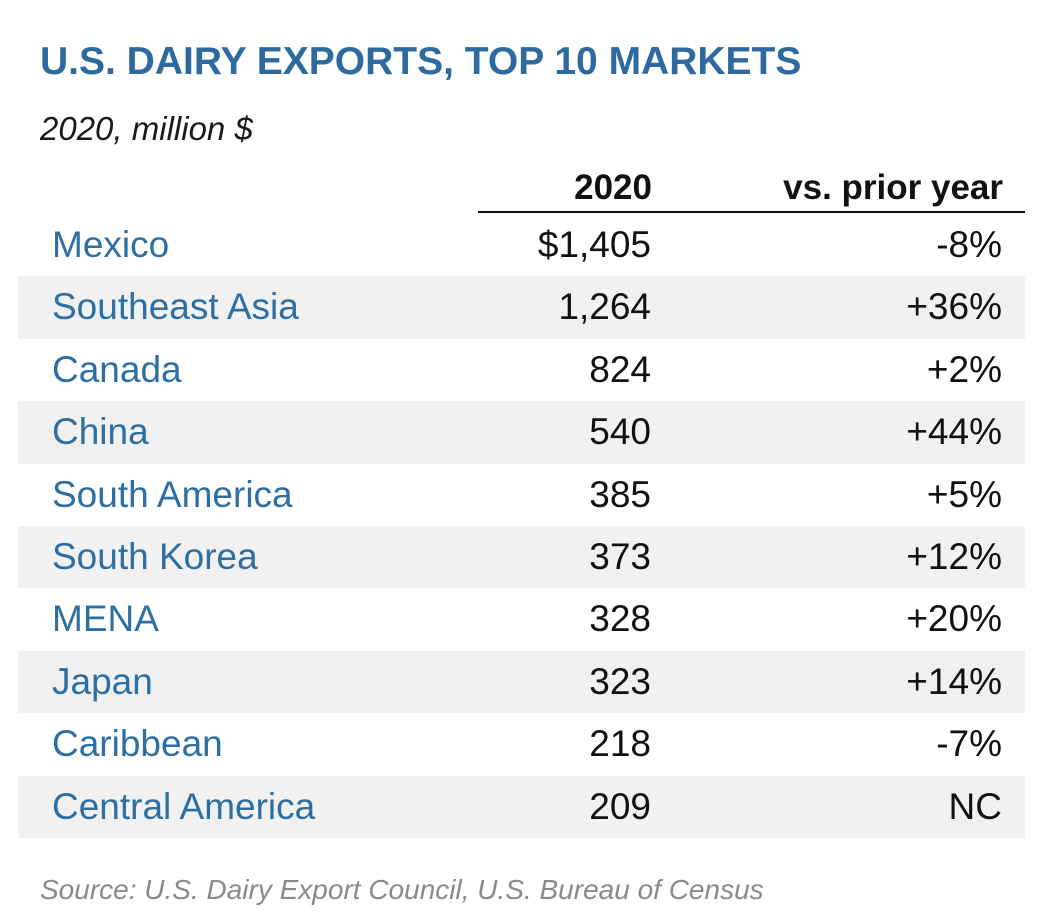 This screenshot has width=1057, height=912. I want to click on market-name: Japan, so click(102, 681).